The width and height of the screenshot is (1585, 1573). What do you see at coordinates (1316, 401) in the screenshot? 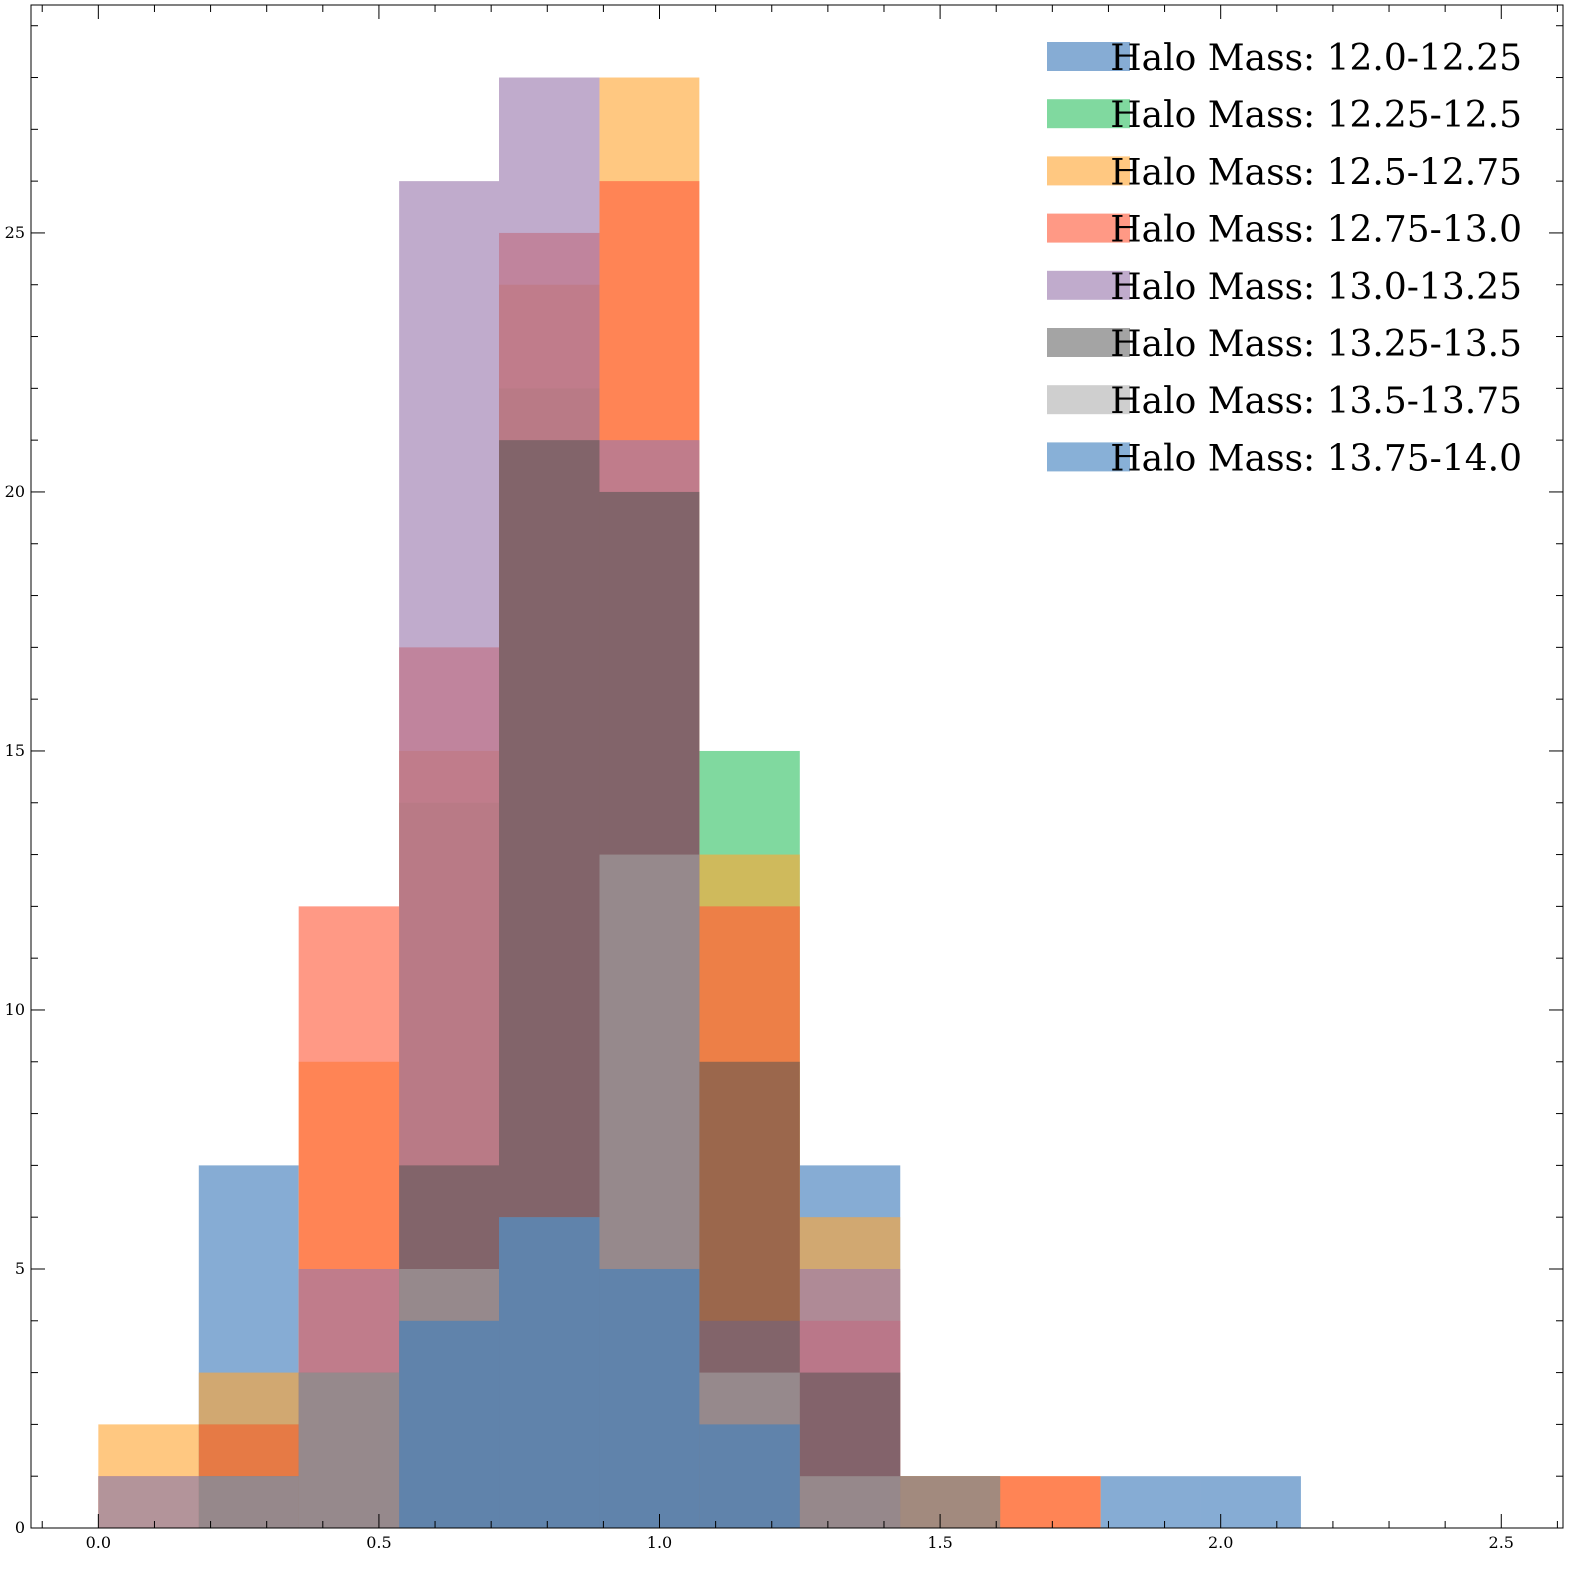
I see `legend-label-7: Halo Mass: 13.5-13.75` at bounding box center [1316, 401].